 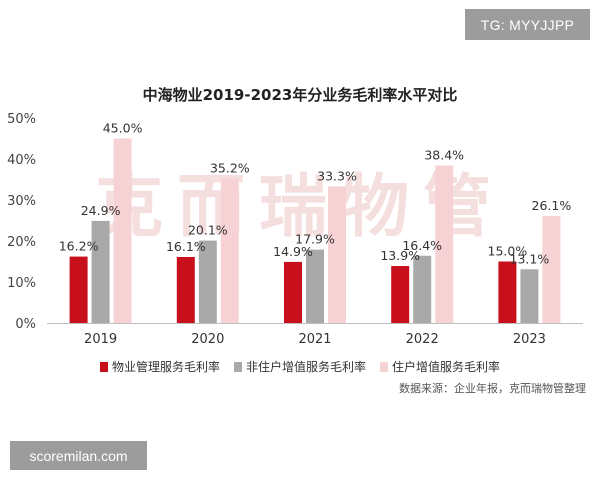 I want to click on data-label: 14.9%, so click(x=293, y=251).